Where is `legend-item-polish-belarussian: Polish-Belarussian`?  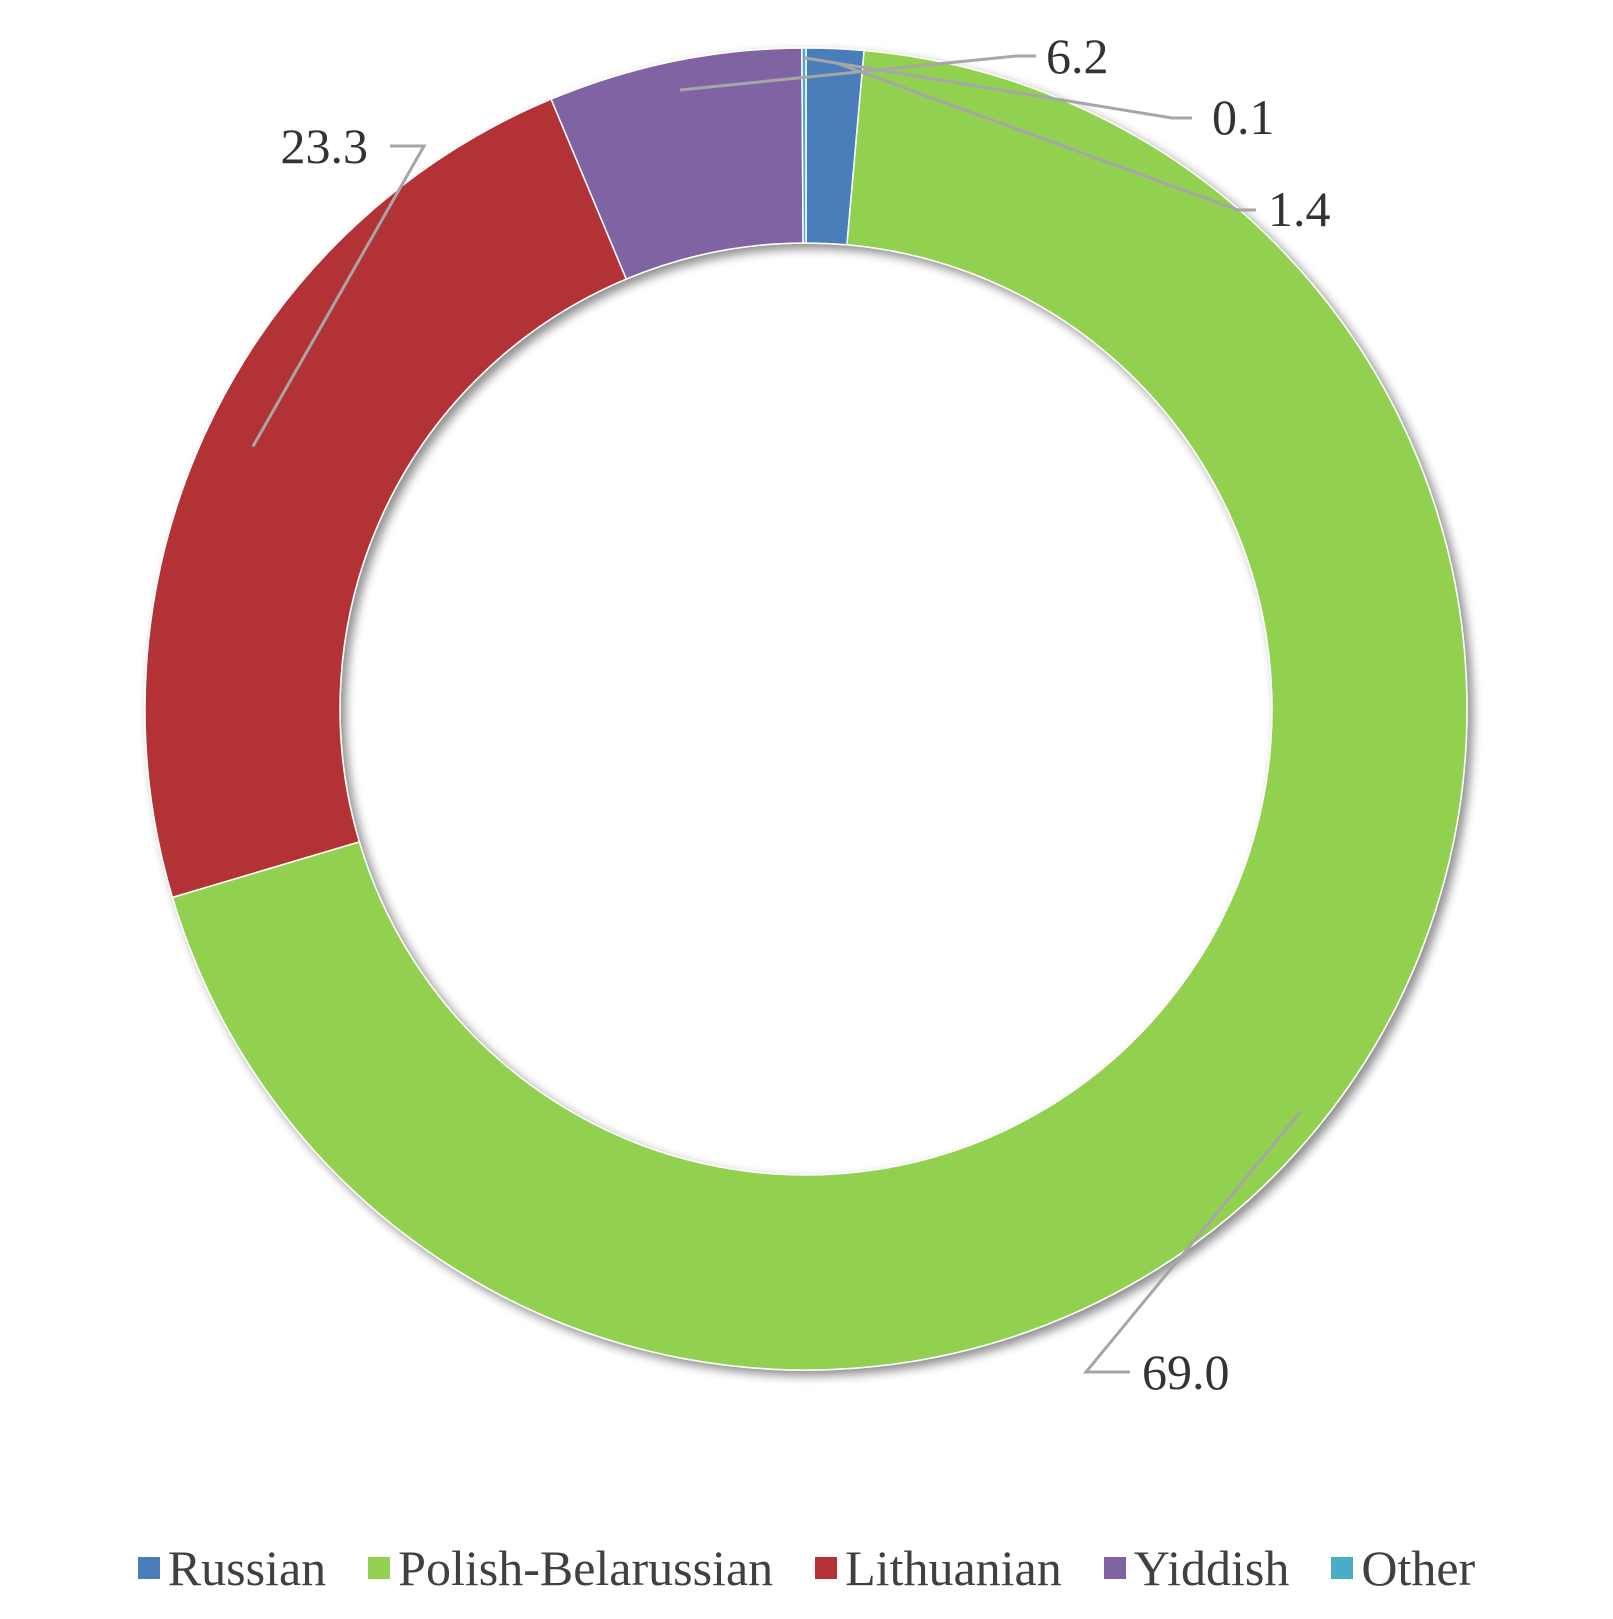
legend-item-polish-belarussian: Polish-Belarussian is located at coordinates (570, 1568).